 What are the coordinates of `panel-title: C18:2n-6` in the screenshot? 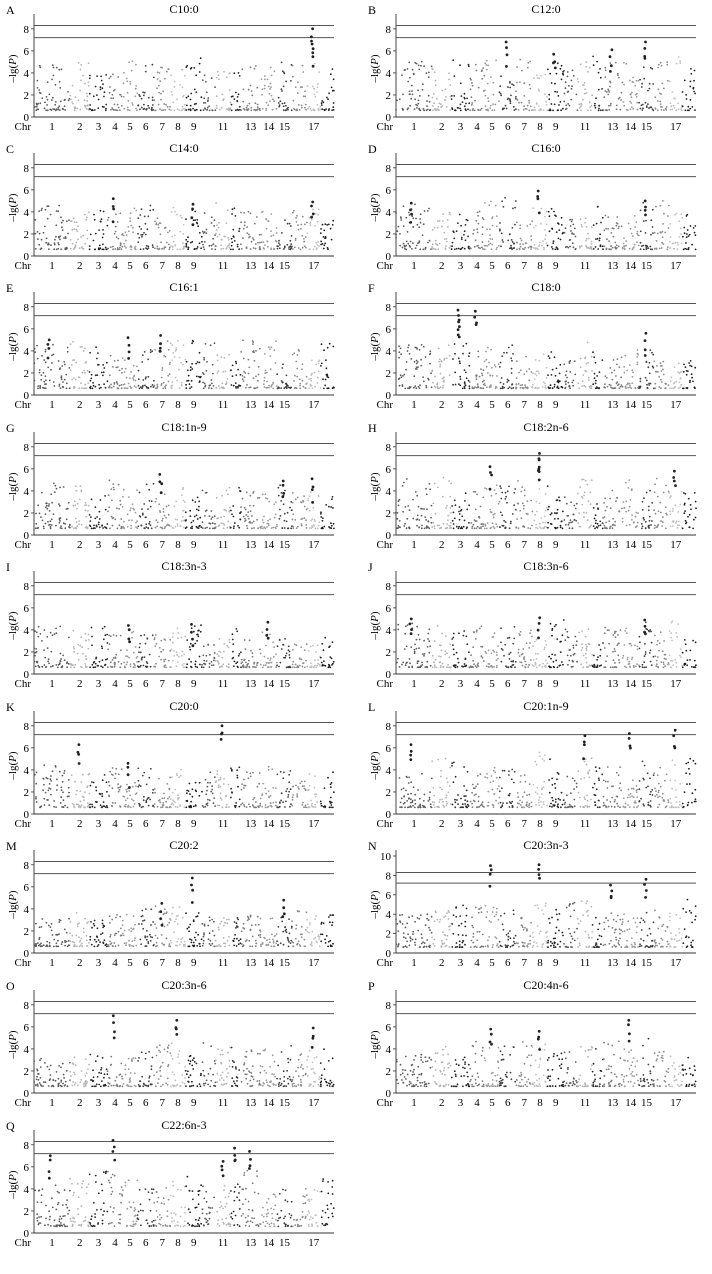 It's located at (545, 427).